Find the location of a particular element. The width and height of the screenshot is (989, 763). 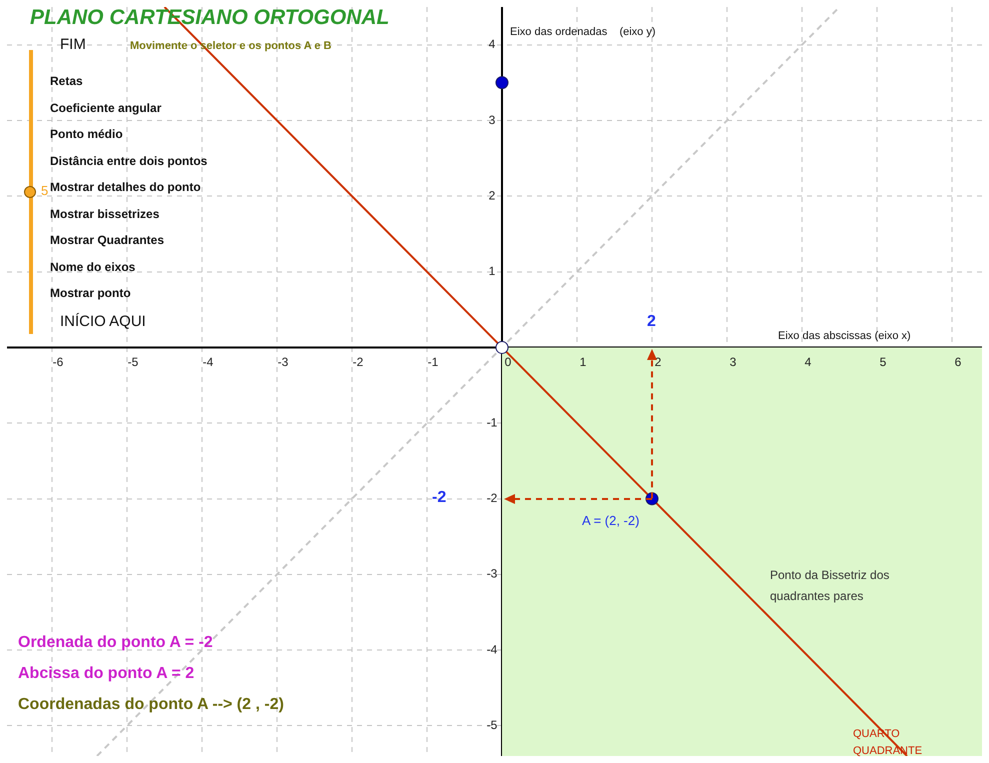

annotation: 2 is located at coordinates (651, 322).